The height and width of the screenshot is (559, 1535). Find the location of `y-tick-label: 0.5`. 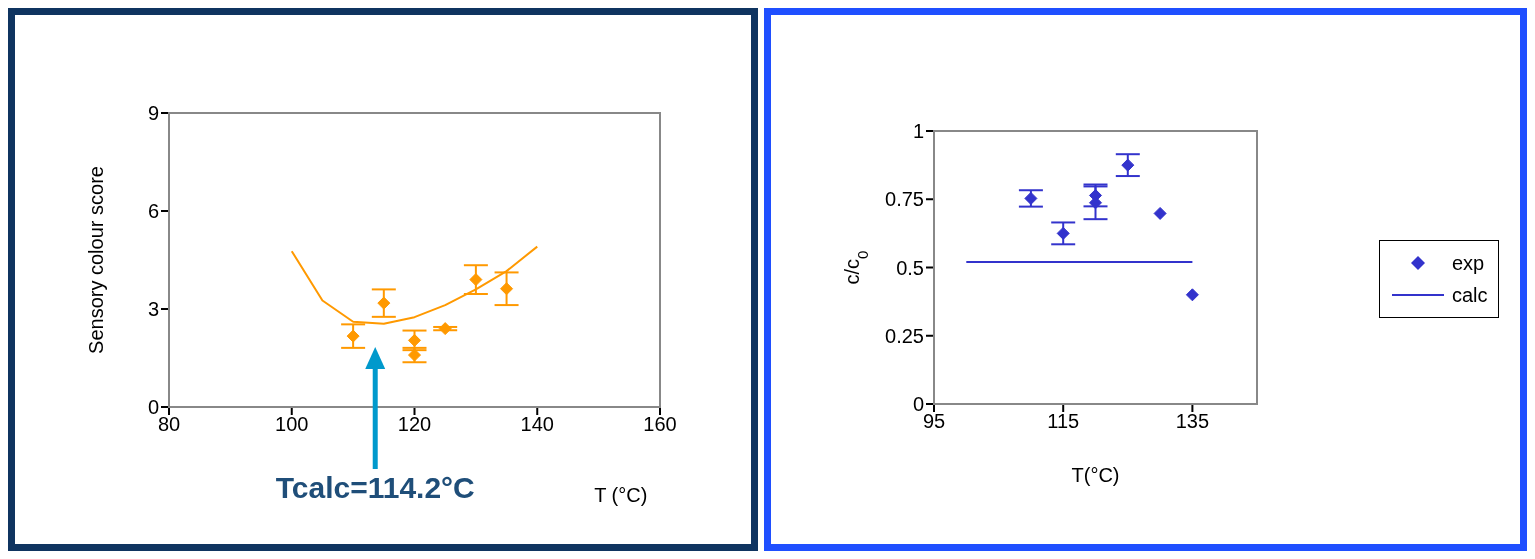

y-tick-label: 0.5 is located at coordinates (910, 267).